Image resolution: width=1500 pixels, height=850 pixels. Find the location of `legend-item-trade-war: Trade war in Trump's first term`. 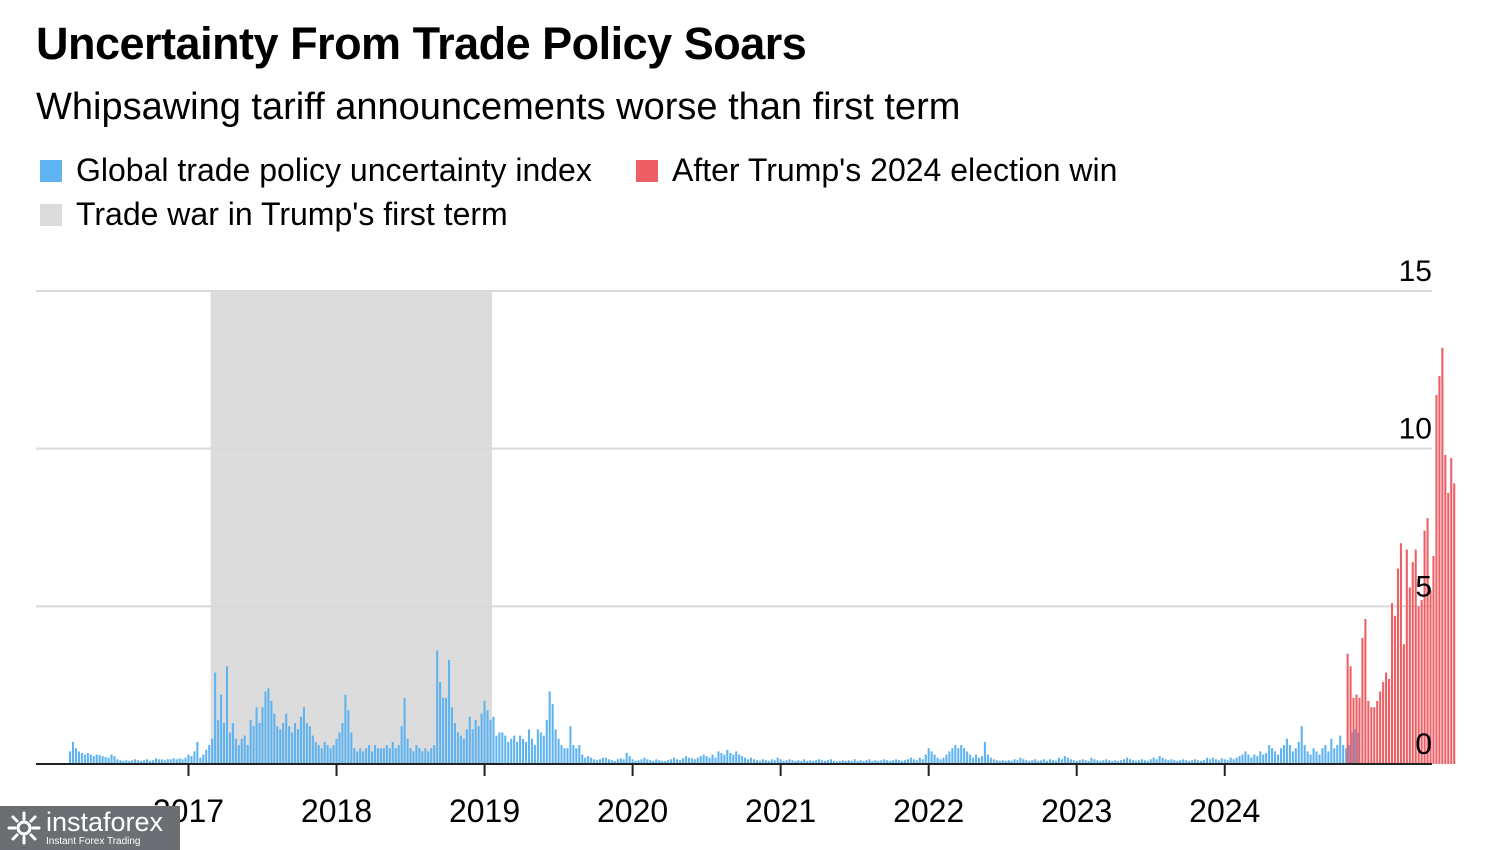

legend-item-trade-war: Trade war in Trump's first term is located at coordinates (274, 214).